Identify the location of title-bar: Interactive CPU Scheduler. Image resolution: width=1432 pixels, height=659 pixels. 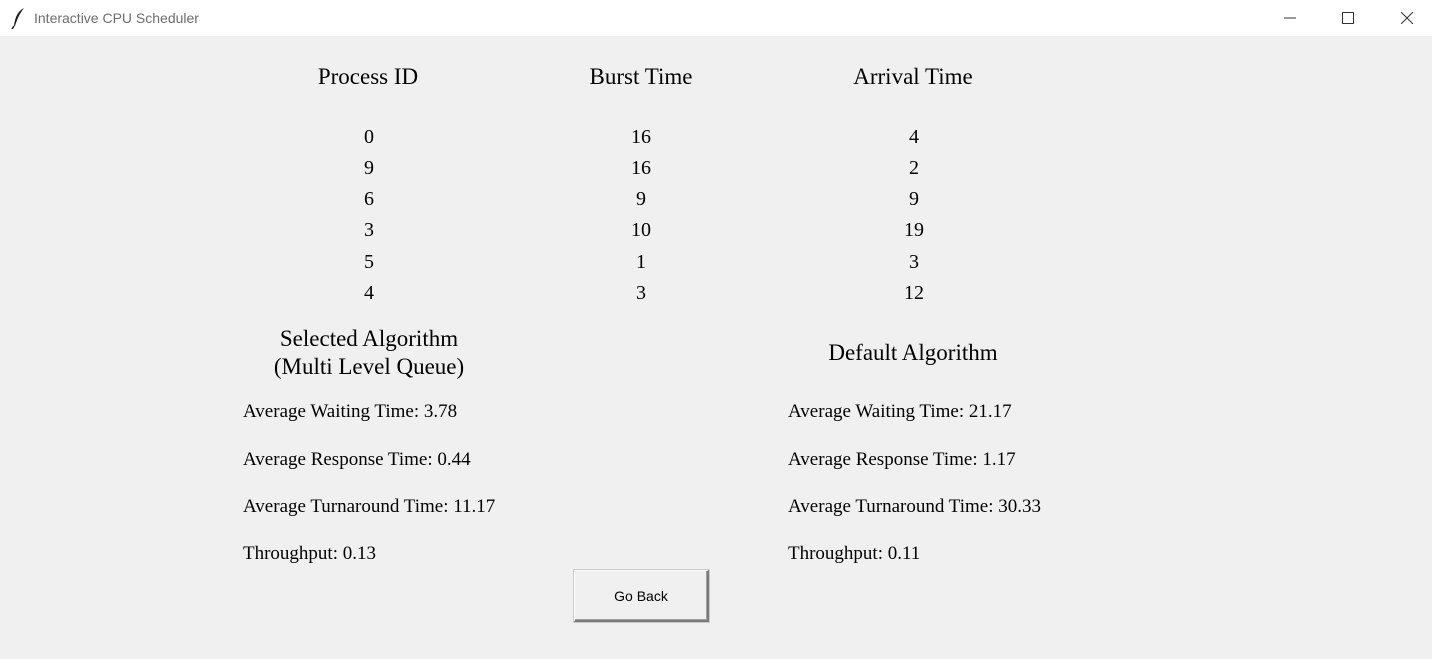
(716, 18).